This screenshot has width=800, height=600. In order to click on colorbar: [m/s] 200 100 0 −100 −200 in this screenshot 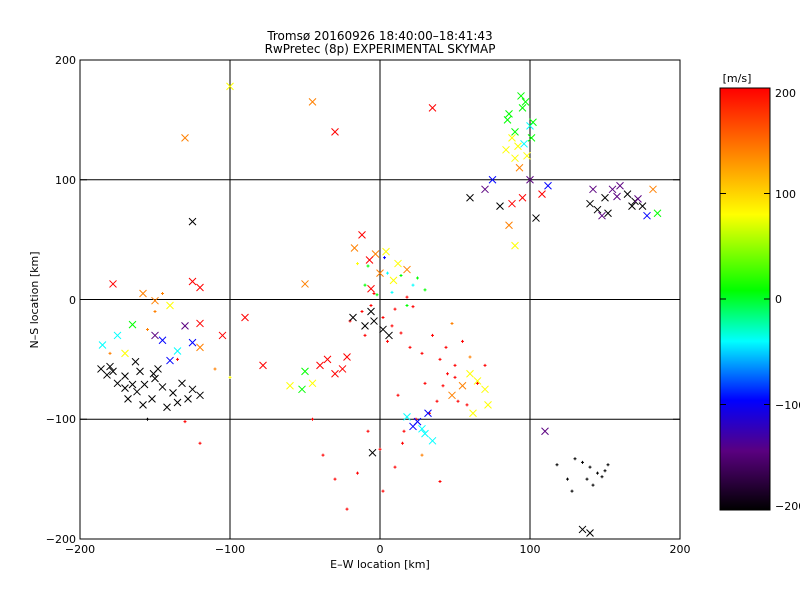, I will do `click(759, 292)`.